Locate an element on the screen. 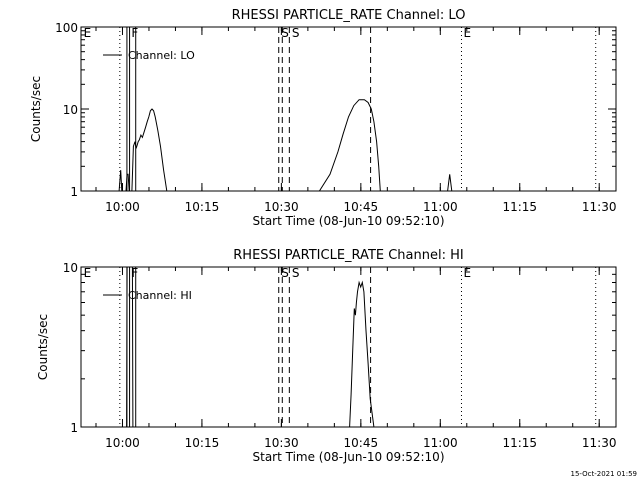 The width and height of the screenshot is (640, 480). footer-timestamp: 15-Oct-2021 01:59 is located at coordinates (604, 474).